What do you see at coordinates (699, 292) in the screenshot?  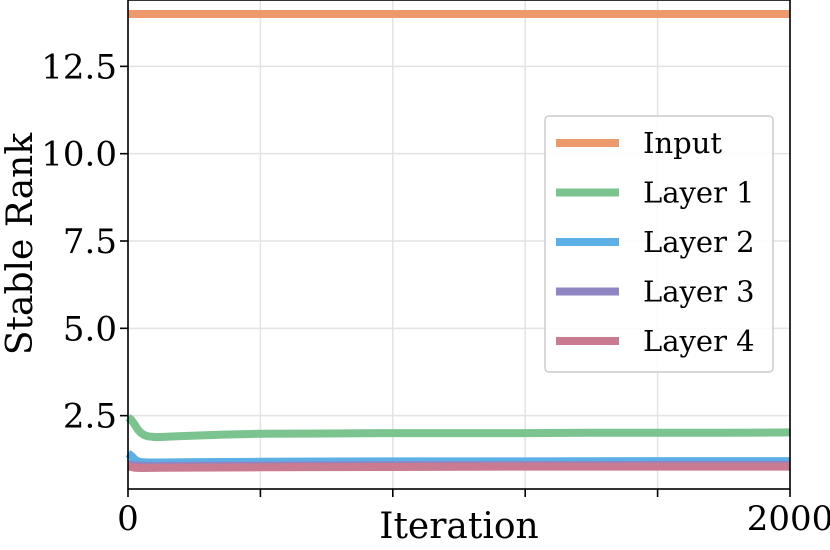 I see `legend-label: Layer 3` at bounding box center [699, 292].